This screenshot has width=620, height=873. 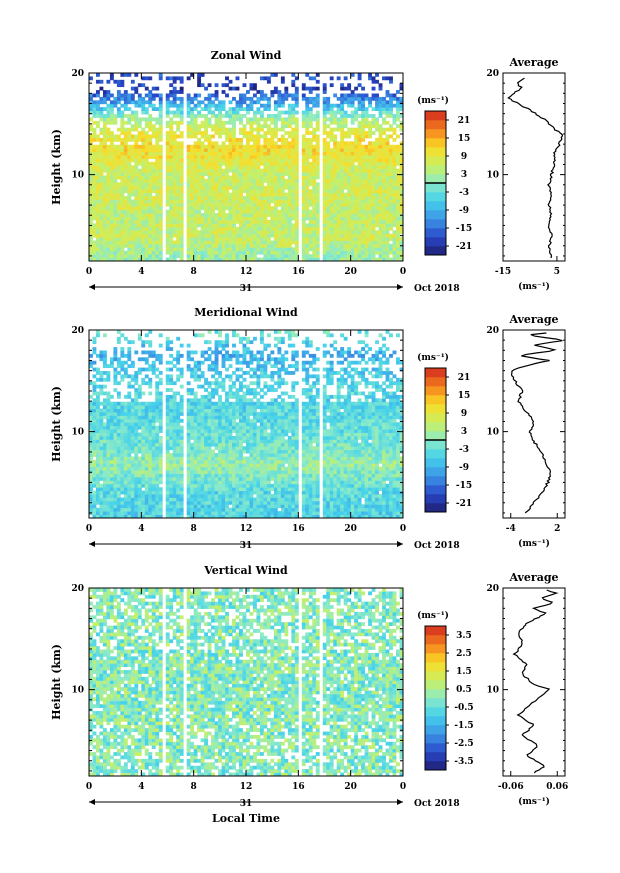 I want to click on colorbar-swatch, so click(x=435, y=152).